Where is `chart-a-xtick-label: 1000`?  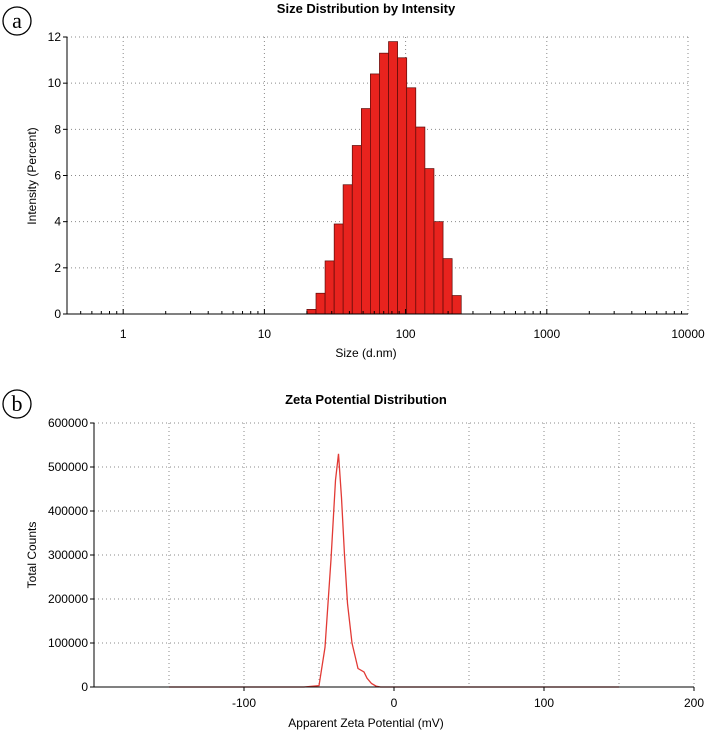
chart-a-xtick-label: 1000 is located at coordinates (546, 334).